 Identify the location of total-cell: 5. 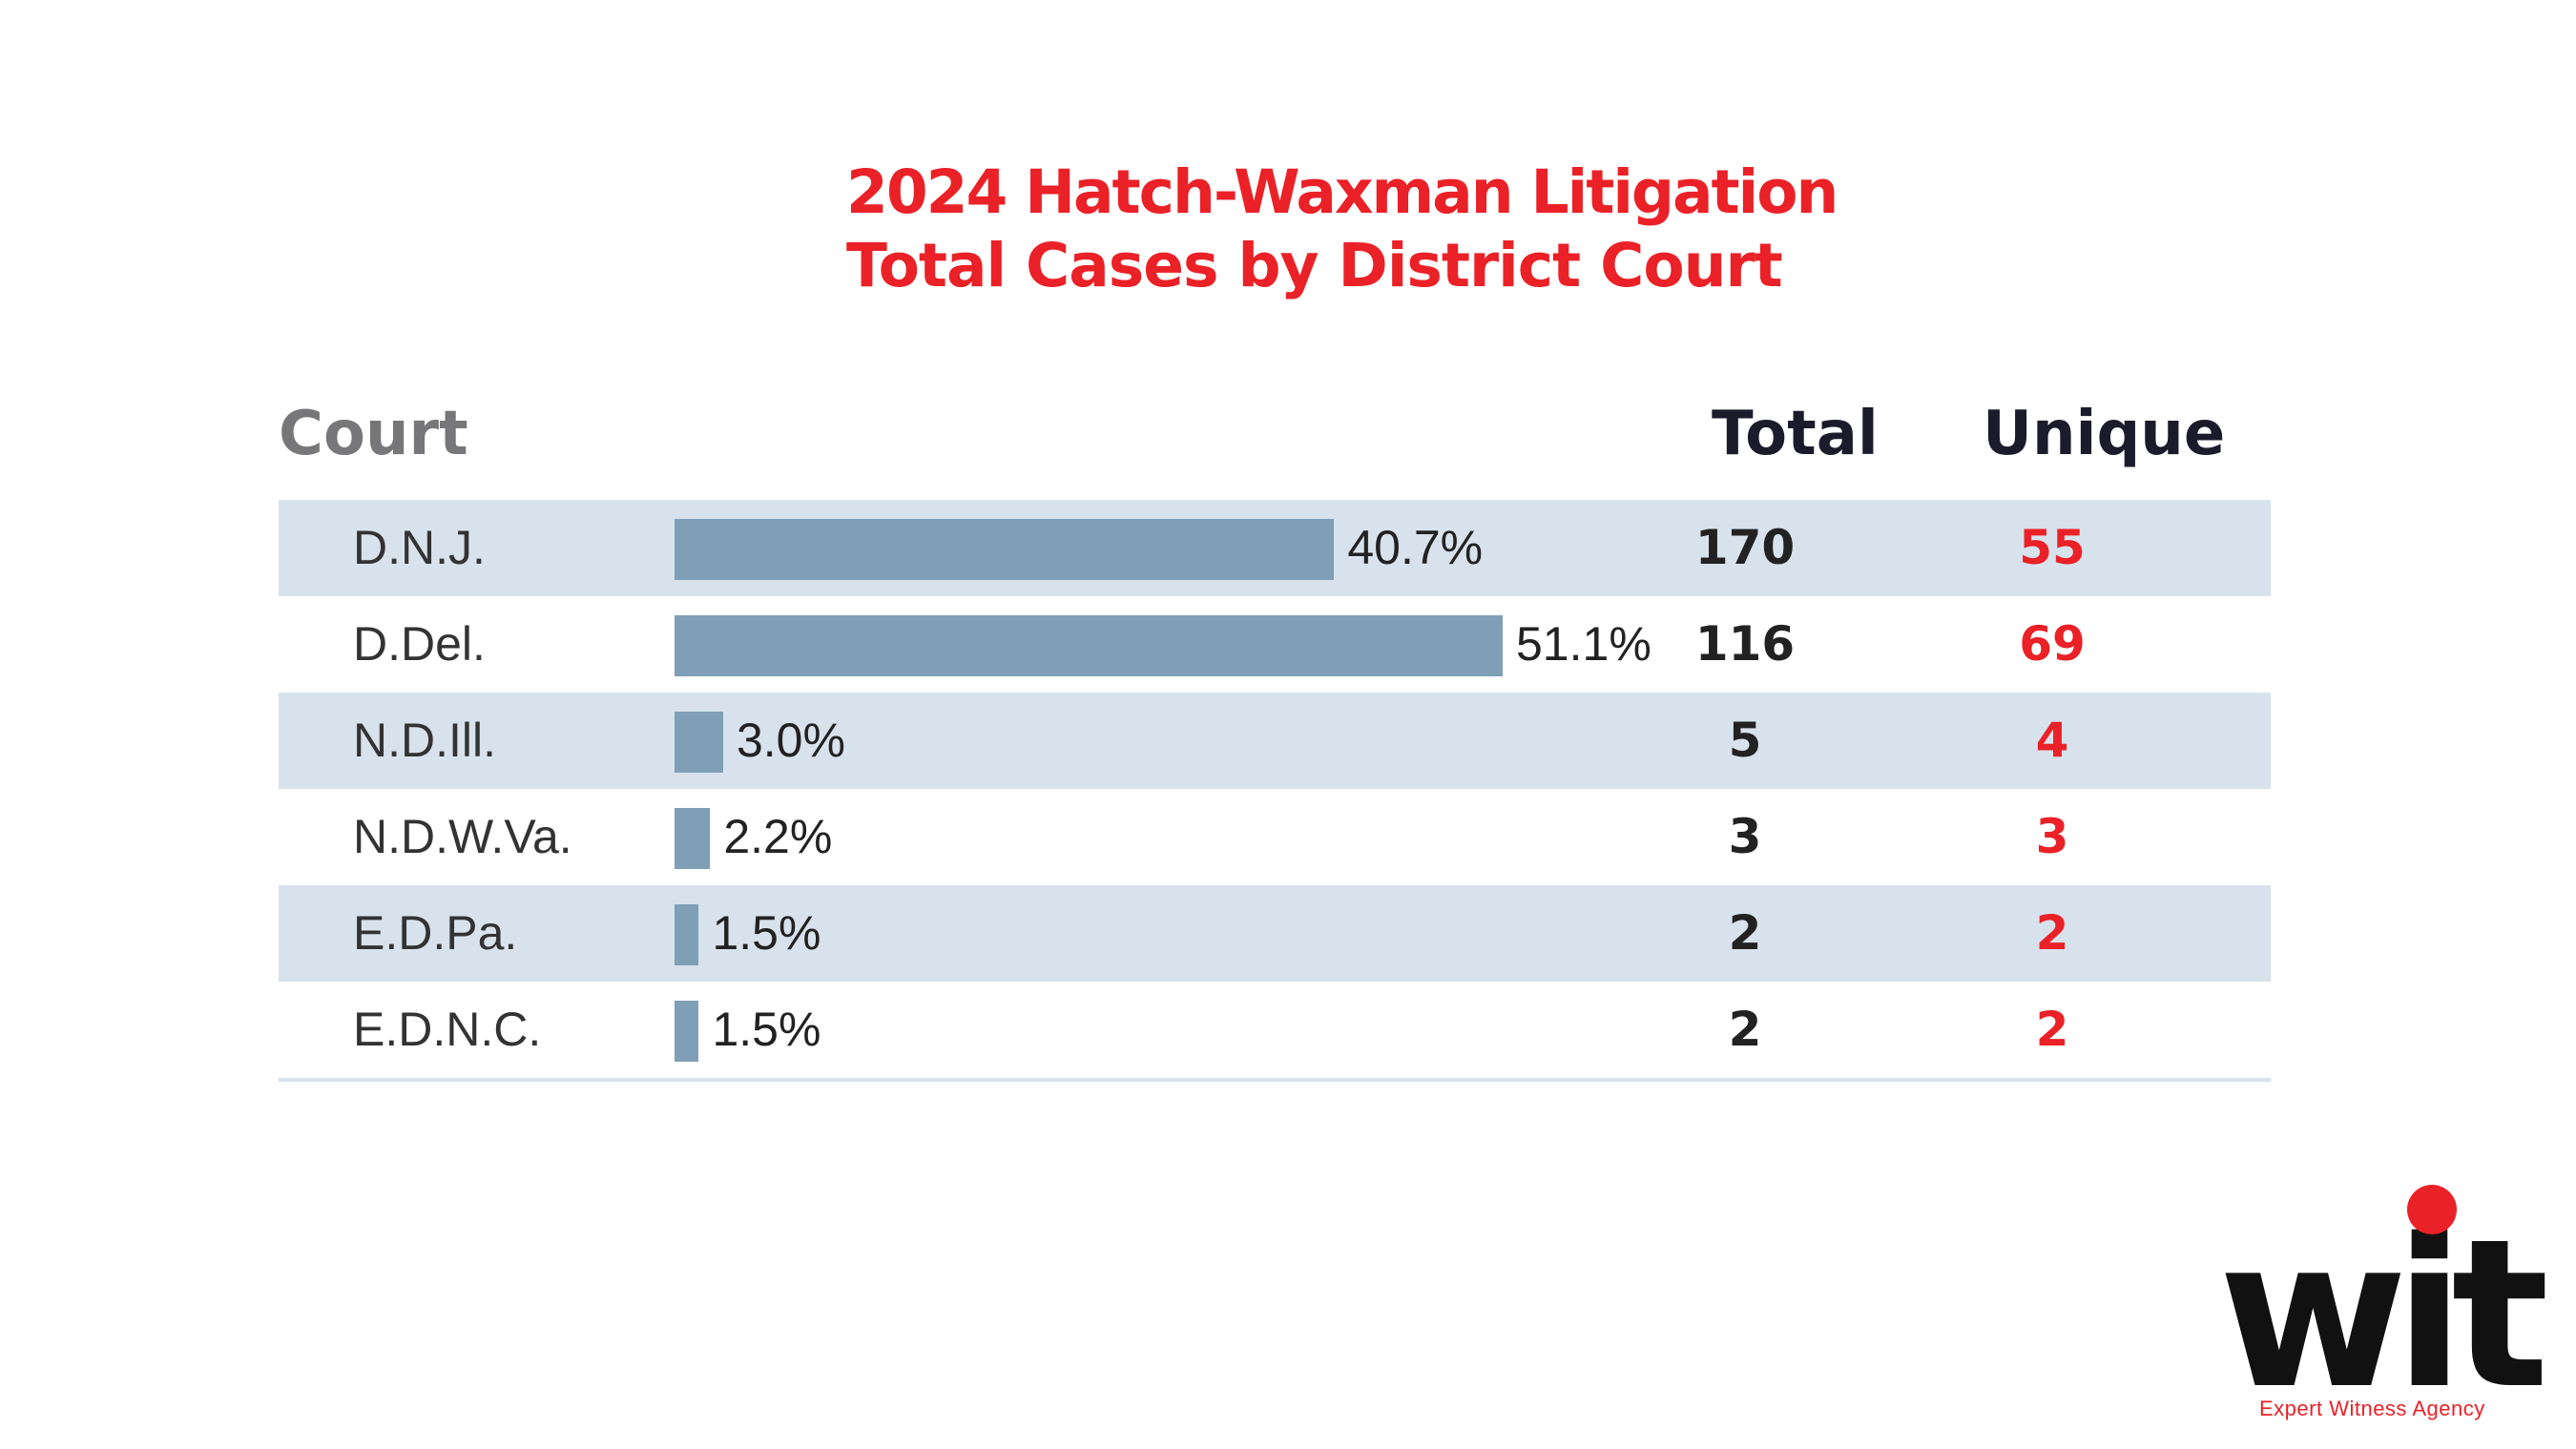
(1745, 740).